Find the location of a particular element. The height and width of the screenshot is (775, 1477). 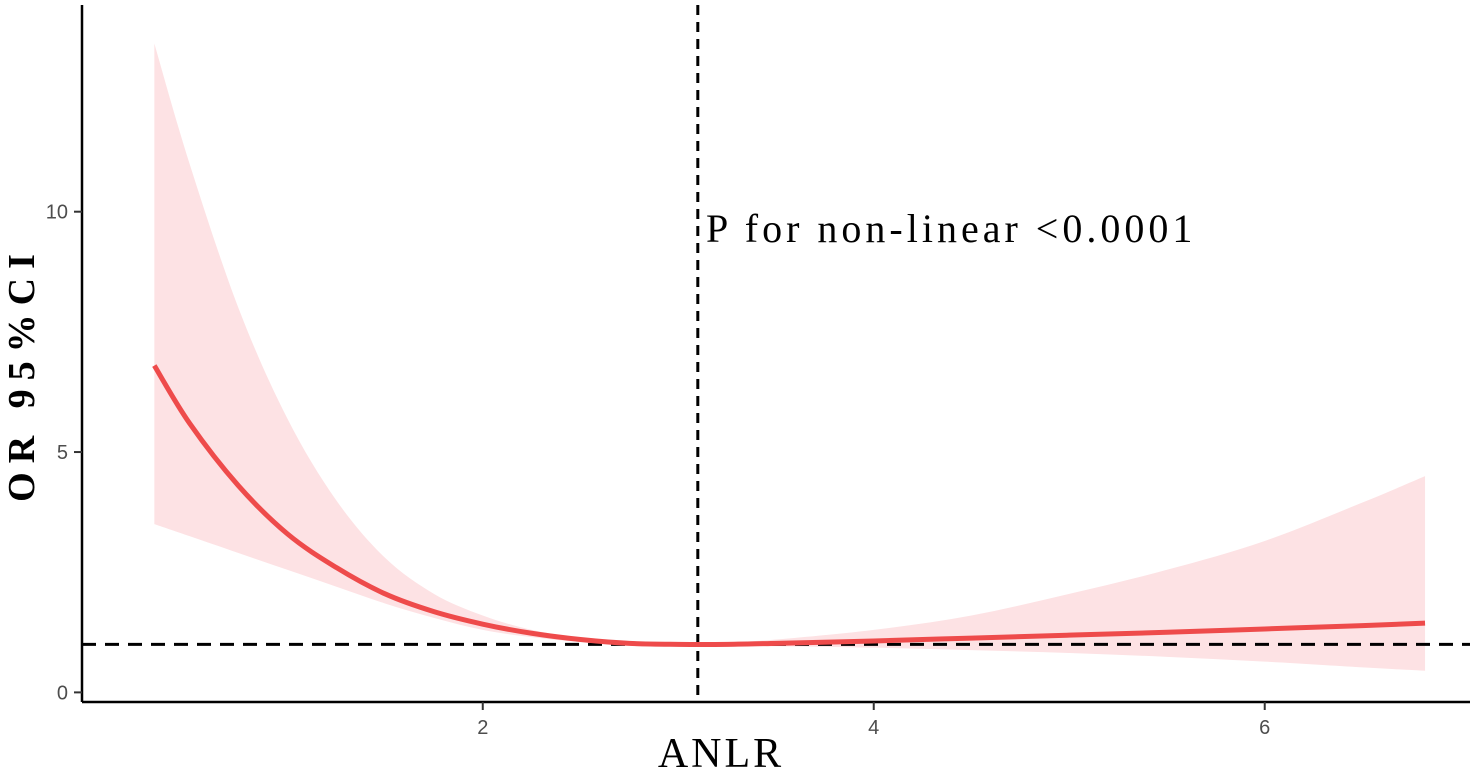

y-tick-label: 0 is located at coordinates (62, 693).